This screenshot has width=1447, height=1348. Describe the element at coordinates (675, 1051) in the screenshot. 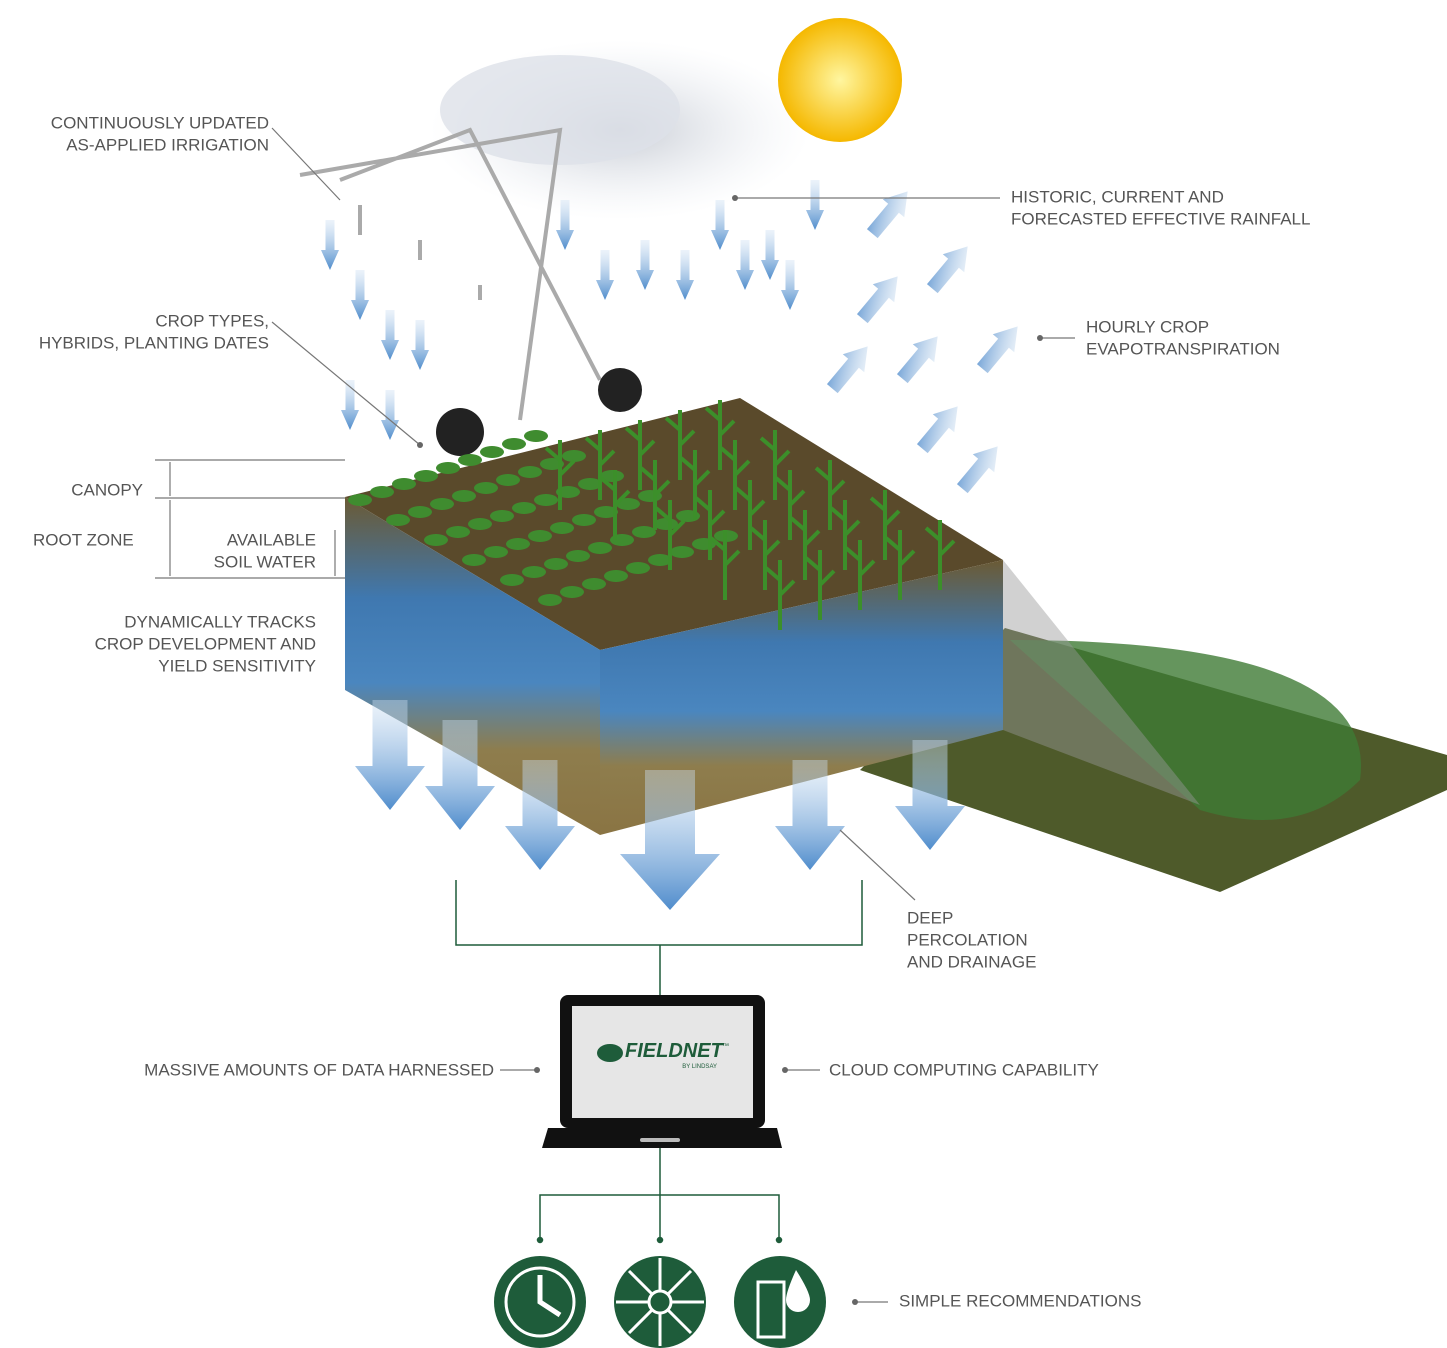

I see `logo-name: FIELDNET` at that location.